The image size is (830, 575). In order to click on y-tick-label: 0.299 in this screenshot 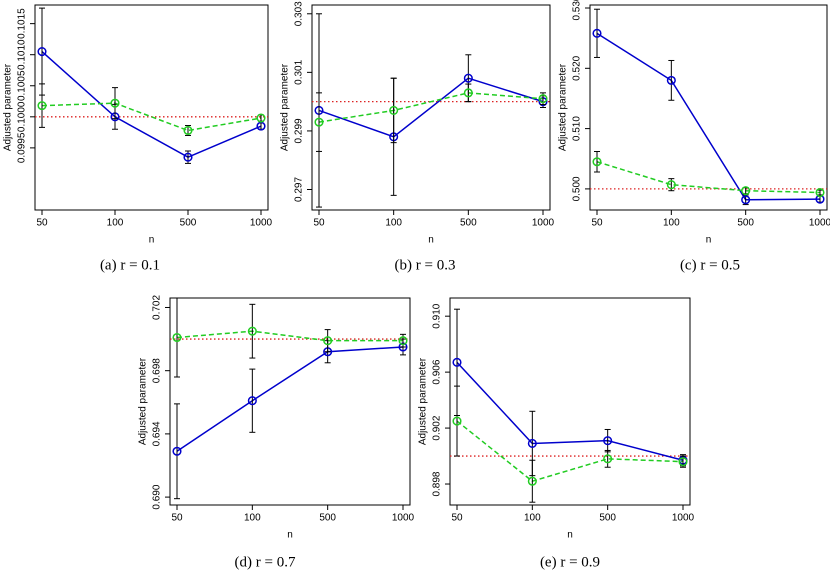, I will do `click(299, 130)`.